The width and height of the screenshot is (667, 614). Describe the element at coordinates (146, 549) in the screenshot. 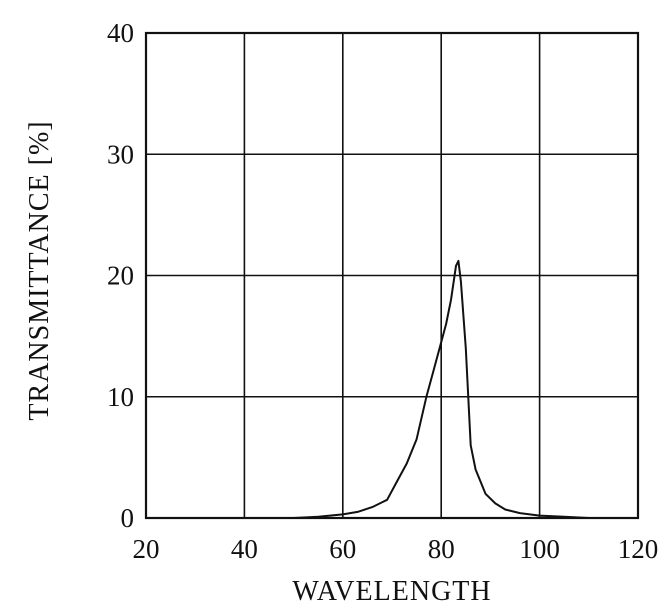

I see `x-tick-label: 20` at that location.